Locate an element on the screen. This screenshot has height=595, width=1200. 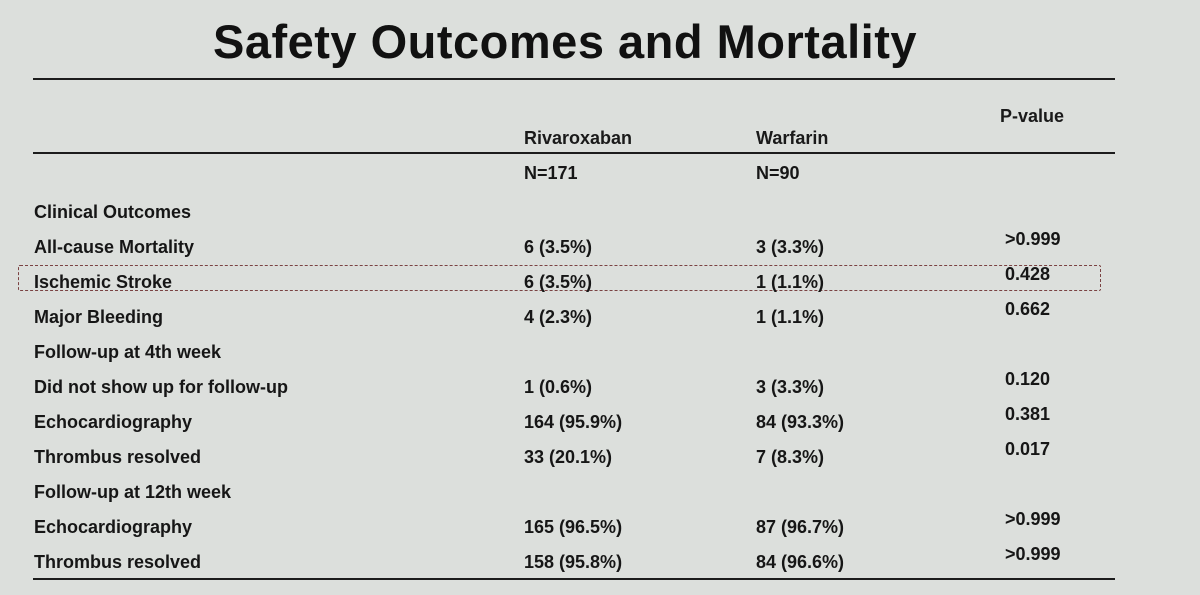
col-header-pvalue: P-value is located at coordinates (1032, 116).